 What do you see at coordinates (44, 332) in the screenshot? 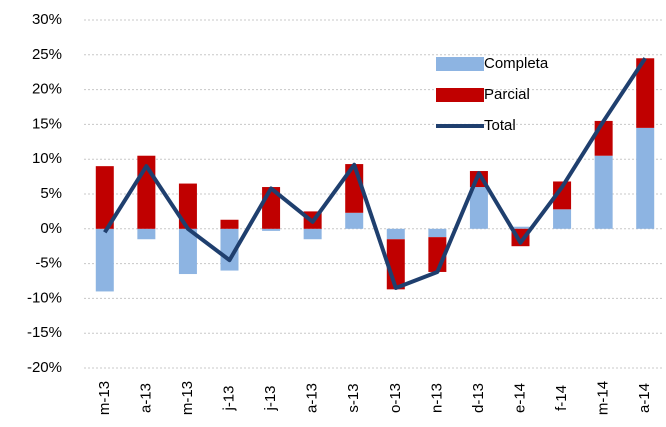
I see `y-tick-label: -15%` at bounding box center [44, 332].